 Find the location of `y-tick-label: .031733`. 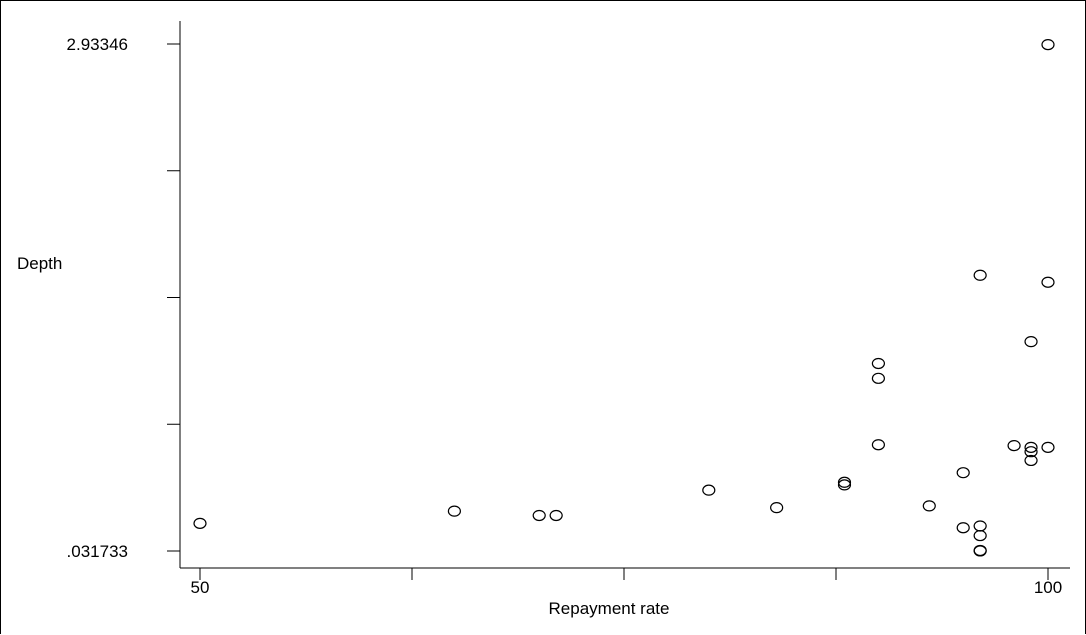

y-tick-label: .031733 is located at coordinates (97, 551).